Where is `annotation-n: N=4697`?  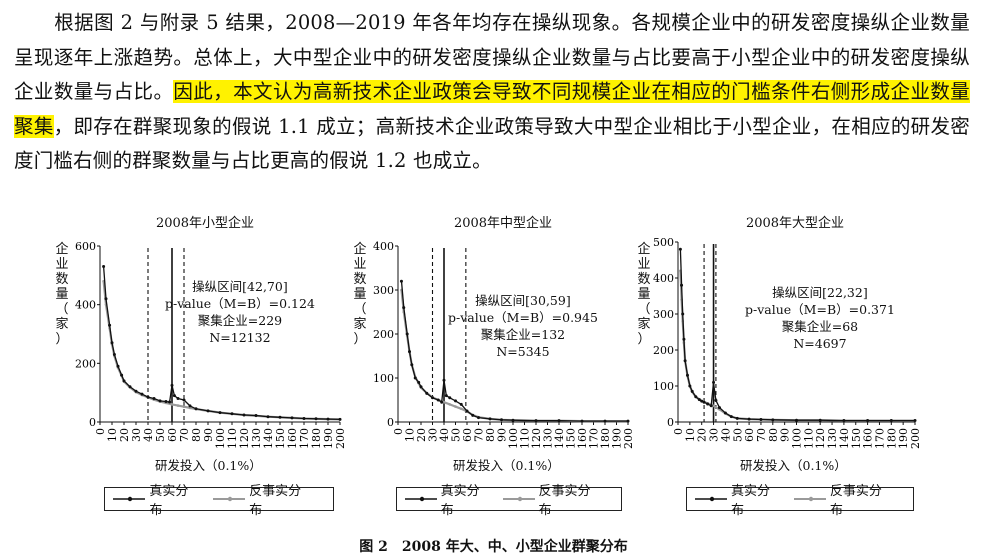 annotation-n: N=4697 is located at coordinates (820, 343).